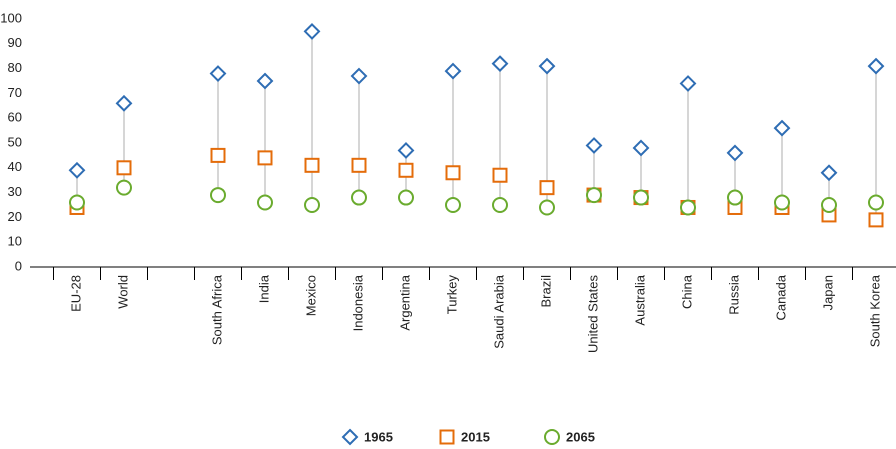 This screenshot has height=449, width=896. What do you see at coordinates (686, 291) in the screenshot?
I see `x-tick-label: China` at bounding box center [686, 291].